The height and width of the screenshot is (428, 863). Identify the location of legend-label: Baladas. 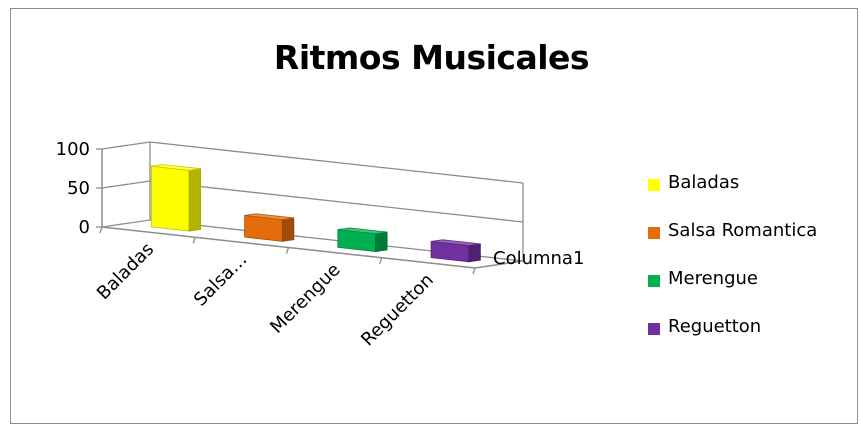
(704, 182).